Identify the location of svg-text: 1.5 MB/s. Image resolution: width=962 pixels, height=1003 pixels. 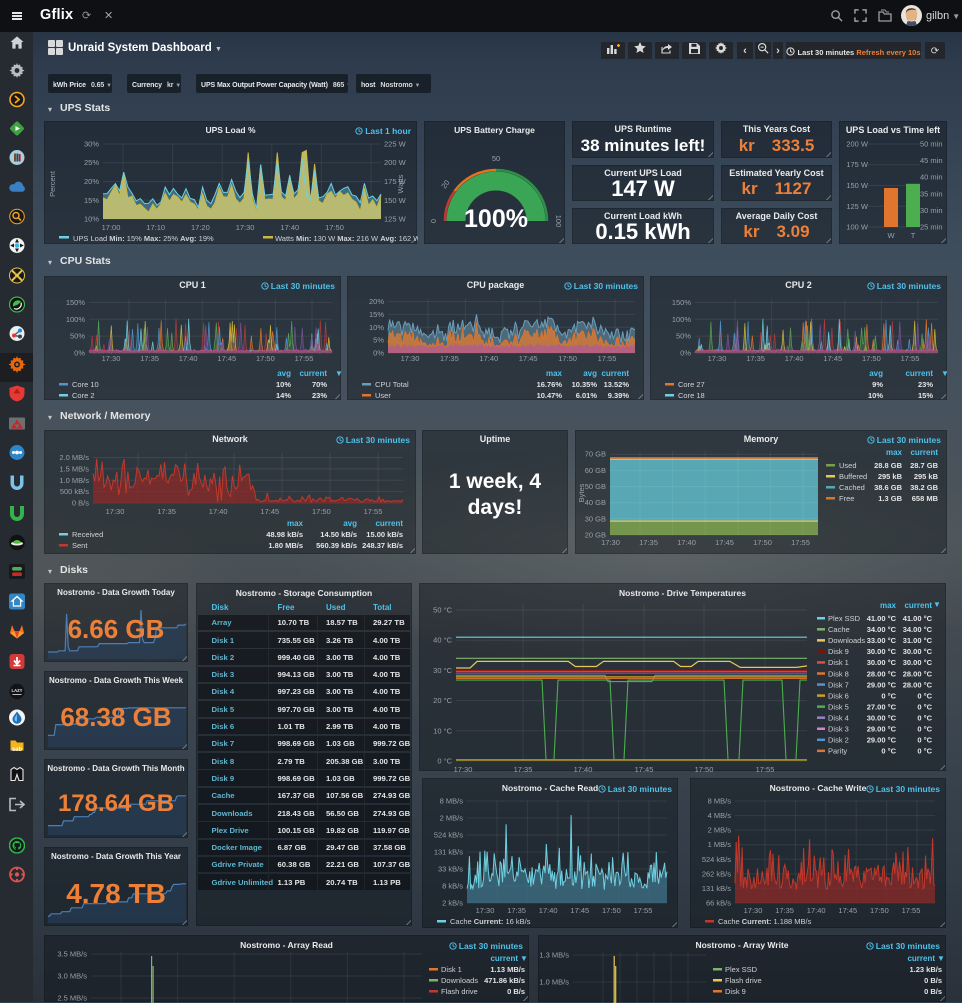
(74, 468).